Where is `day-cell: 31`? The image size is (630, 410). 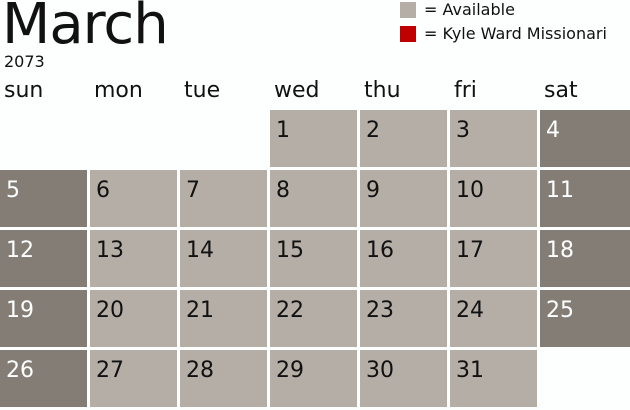 day-cell: 31 is located at coordinates (493, 378).